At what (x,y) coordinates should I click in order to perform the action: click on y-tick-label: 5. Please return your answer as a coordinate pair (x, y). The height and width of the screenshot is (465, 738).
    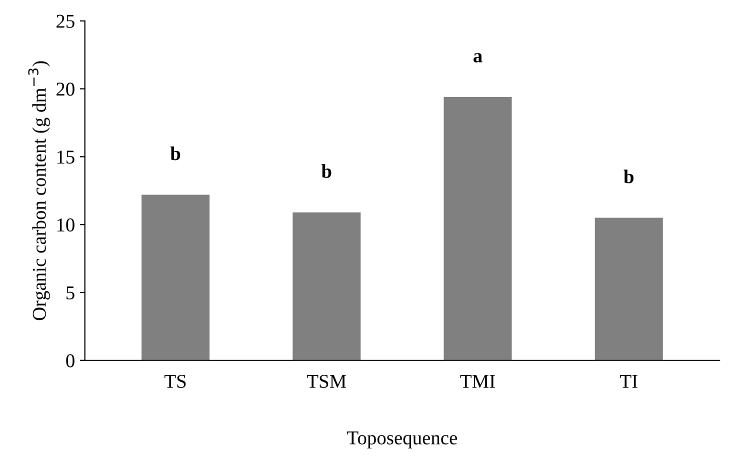
    Looking at the image, I should click on (70, 293).